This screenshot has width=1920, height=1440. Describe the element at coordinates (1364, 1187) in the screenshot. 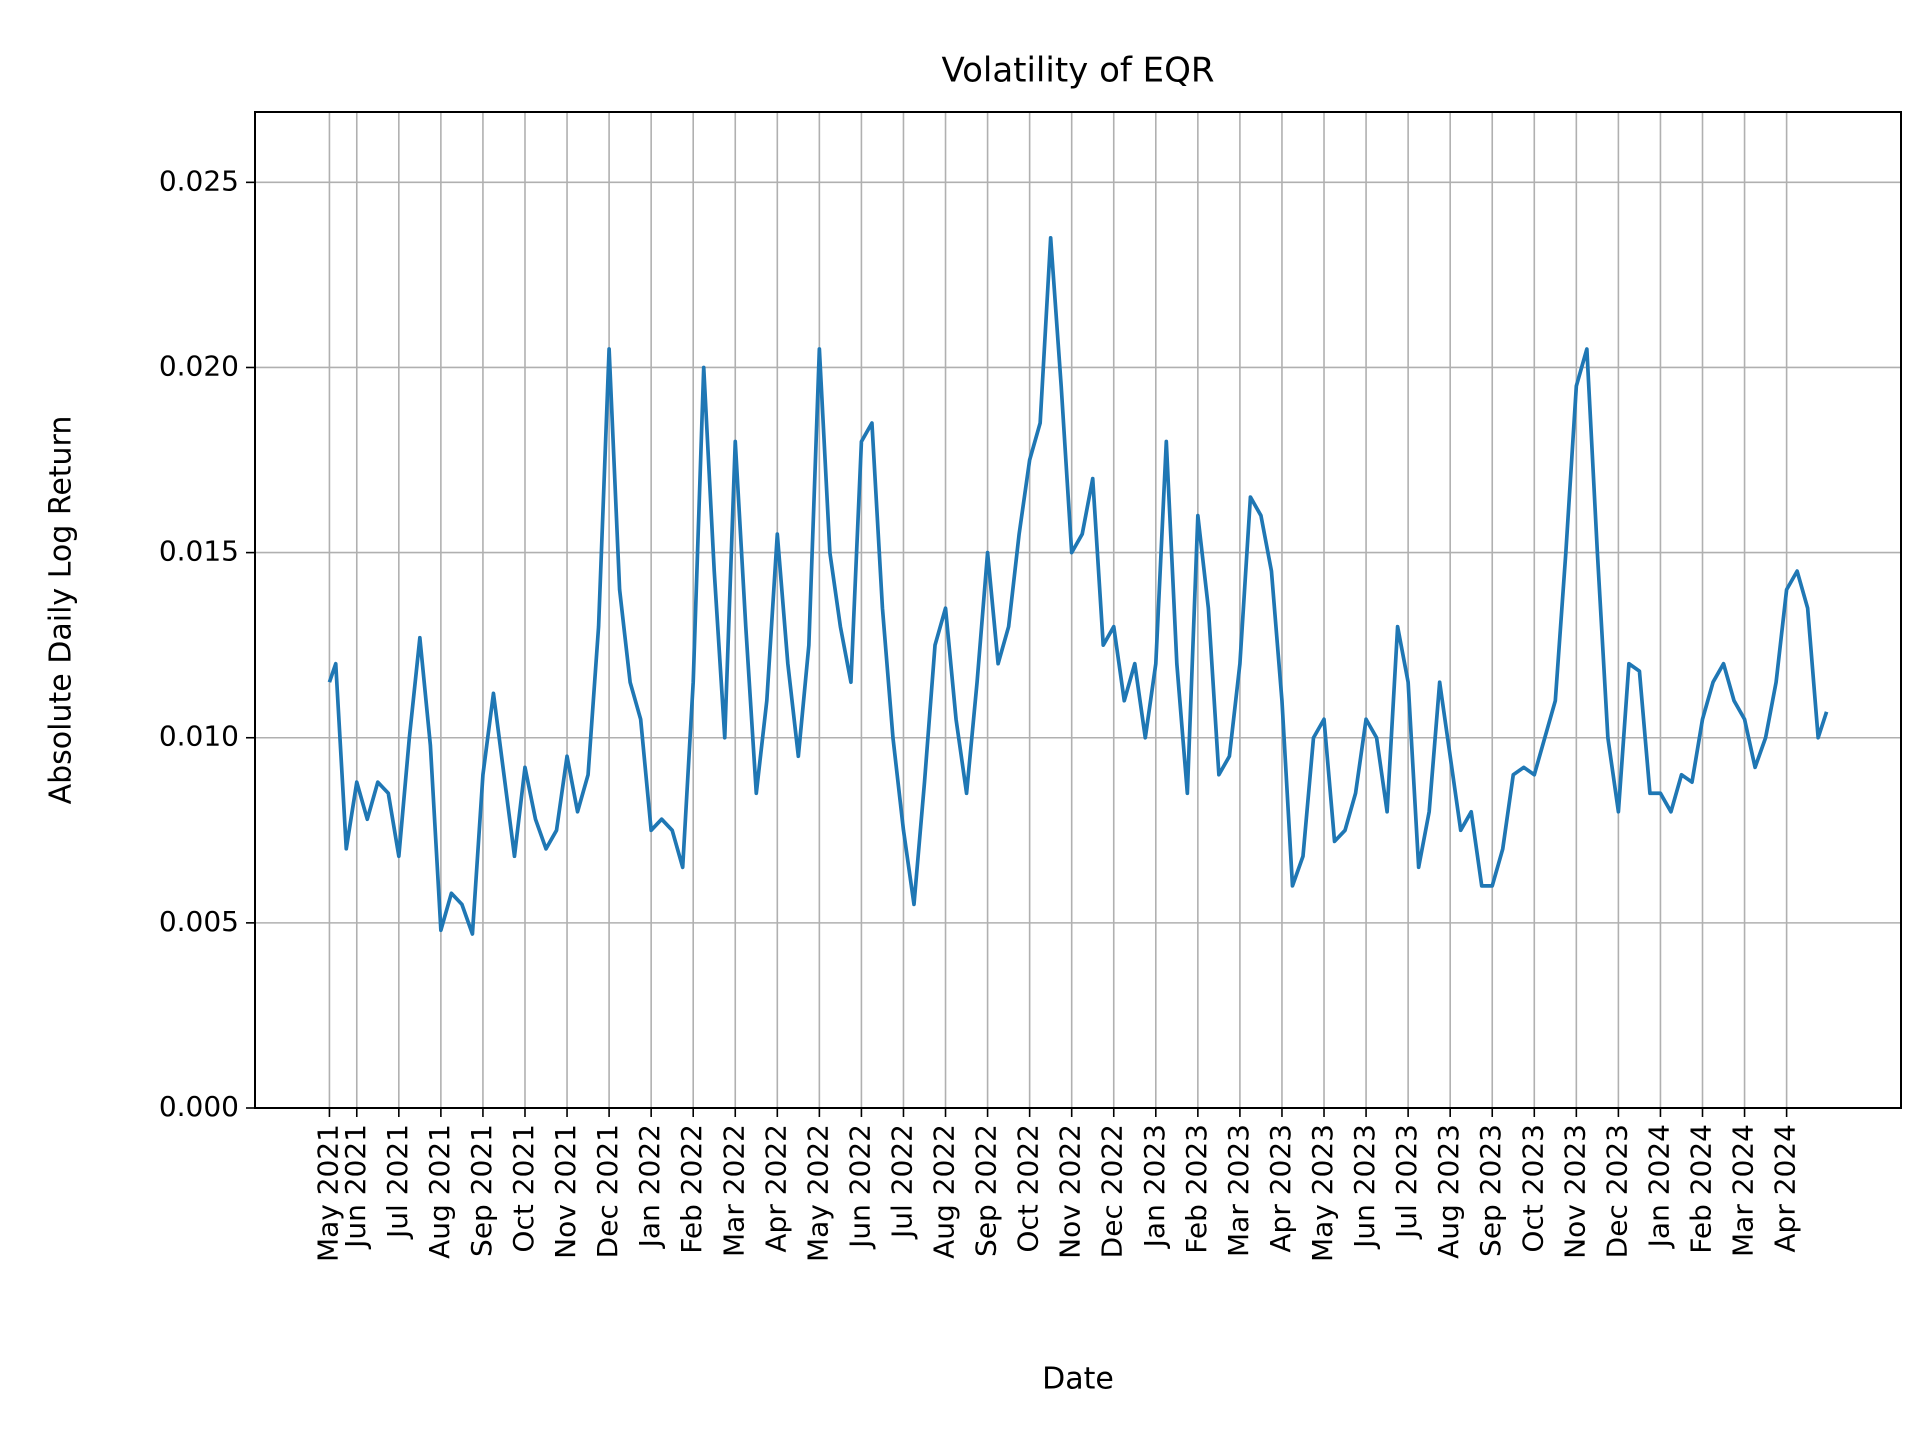

I see `x-tick-label: Jun 2023` at that location.